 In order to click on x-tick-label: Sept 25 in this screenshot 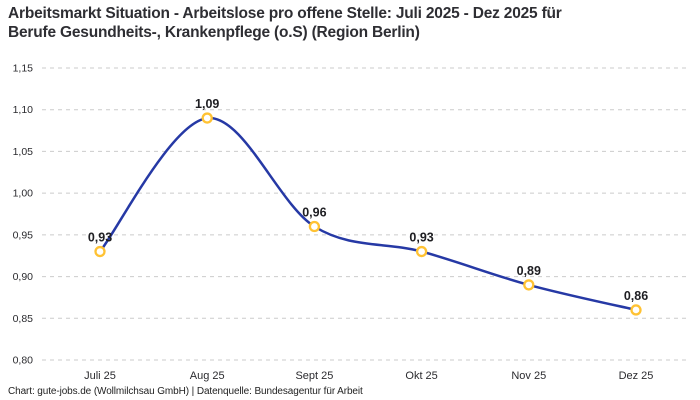, I will do `click(314, 376)`.